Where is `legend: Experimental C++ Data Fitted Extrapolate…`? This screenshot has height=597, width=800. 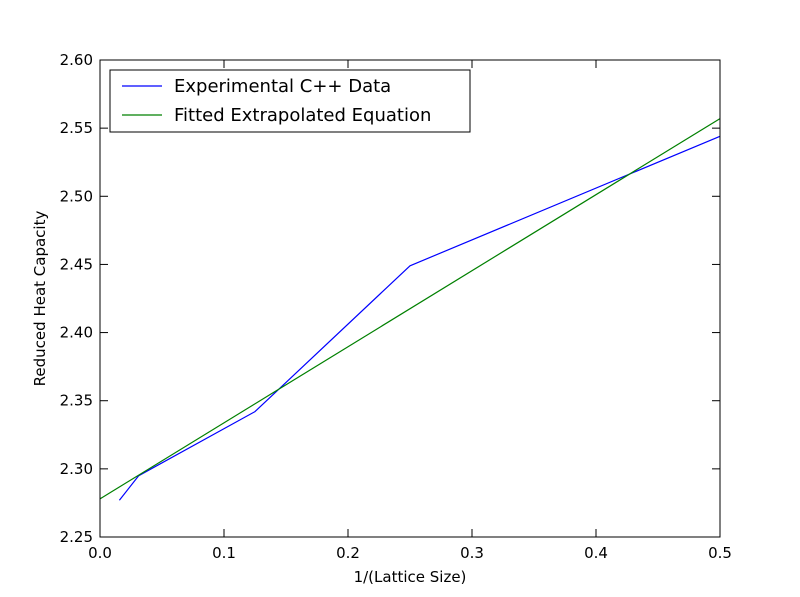
legend: Experimental C++ Data Fitted Extrapolate… is located at coordinates (290, 101).